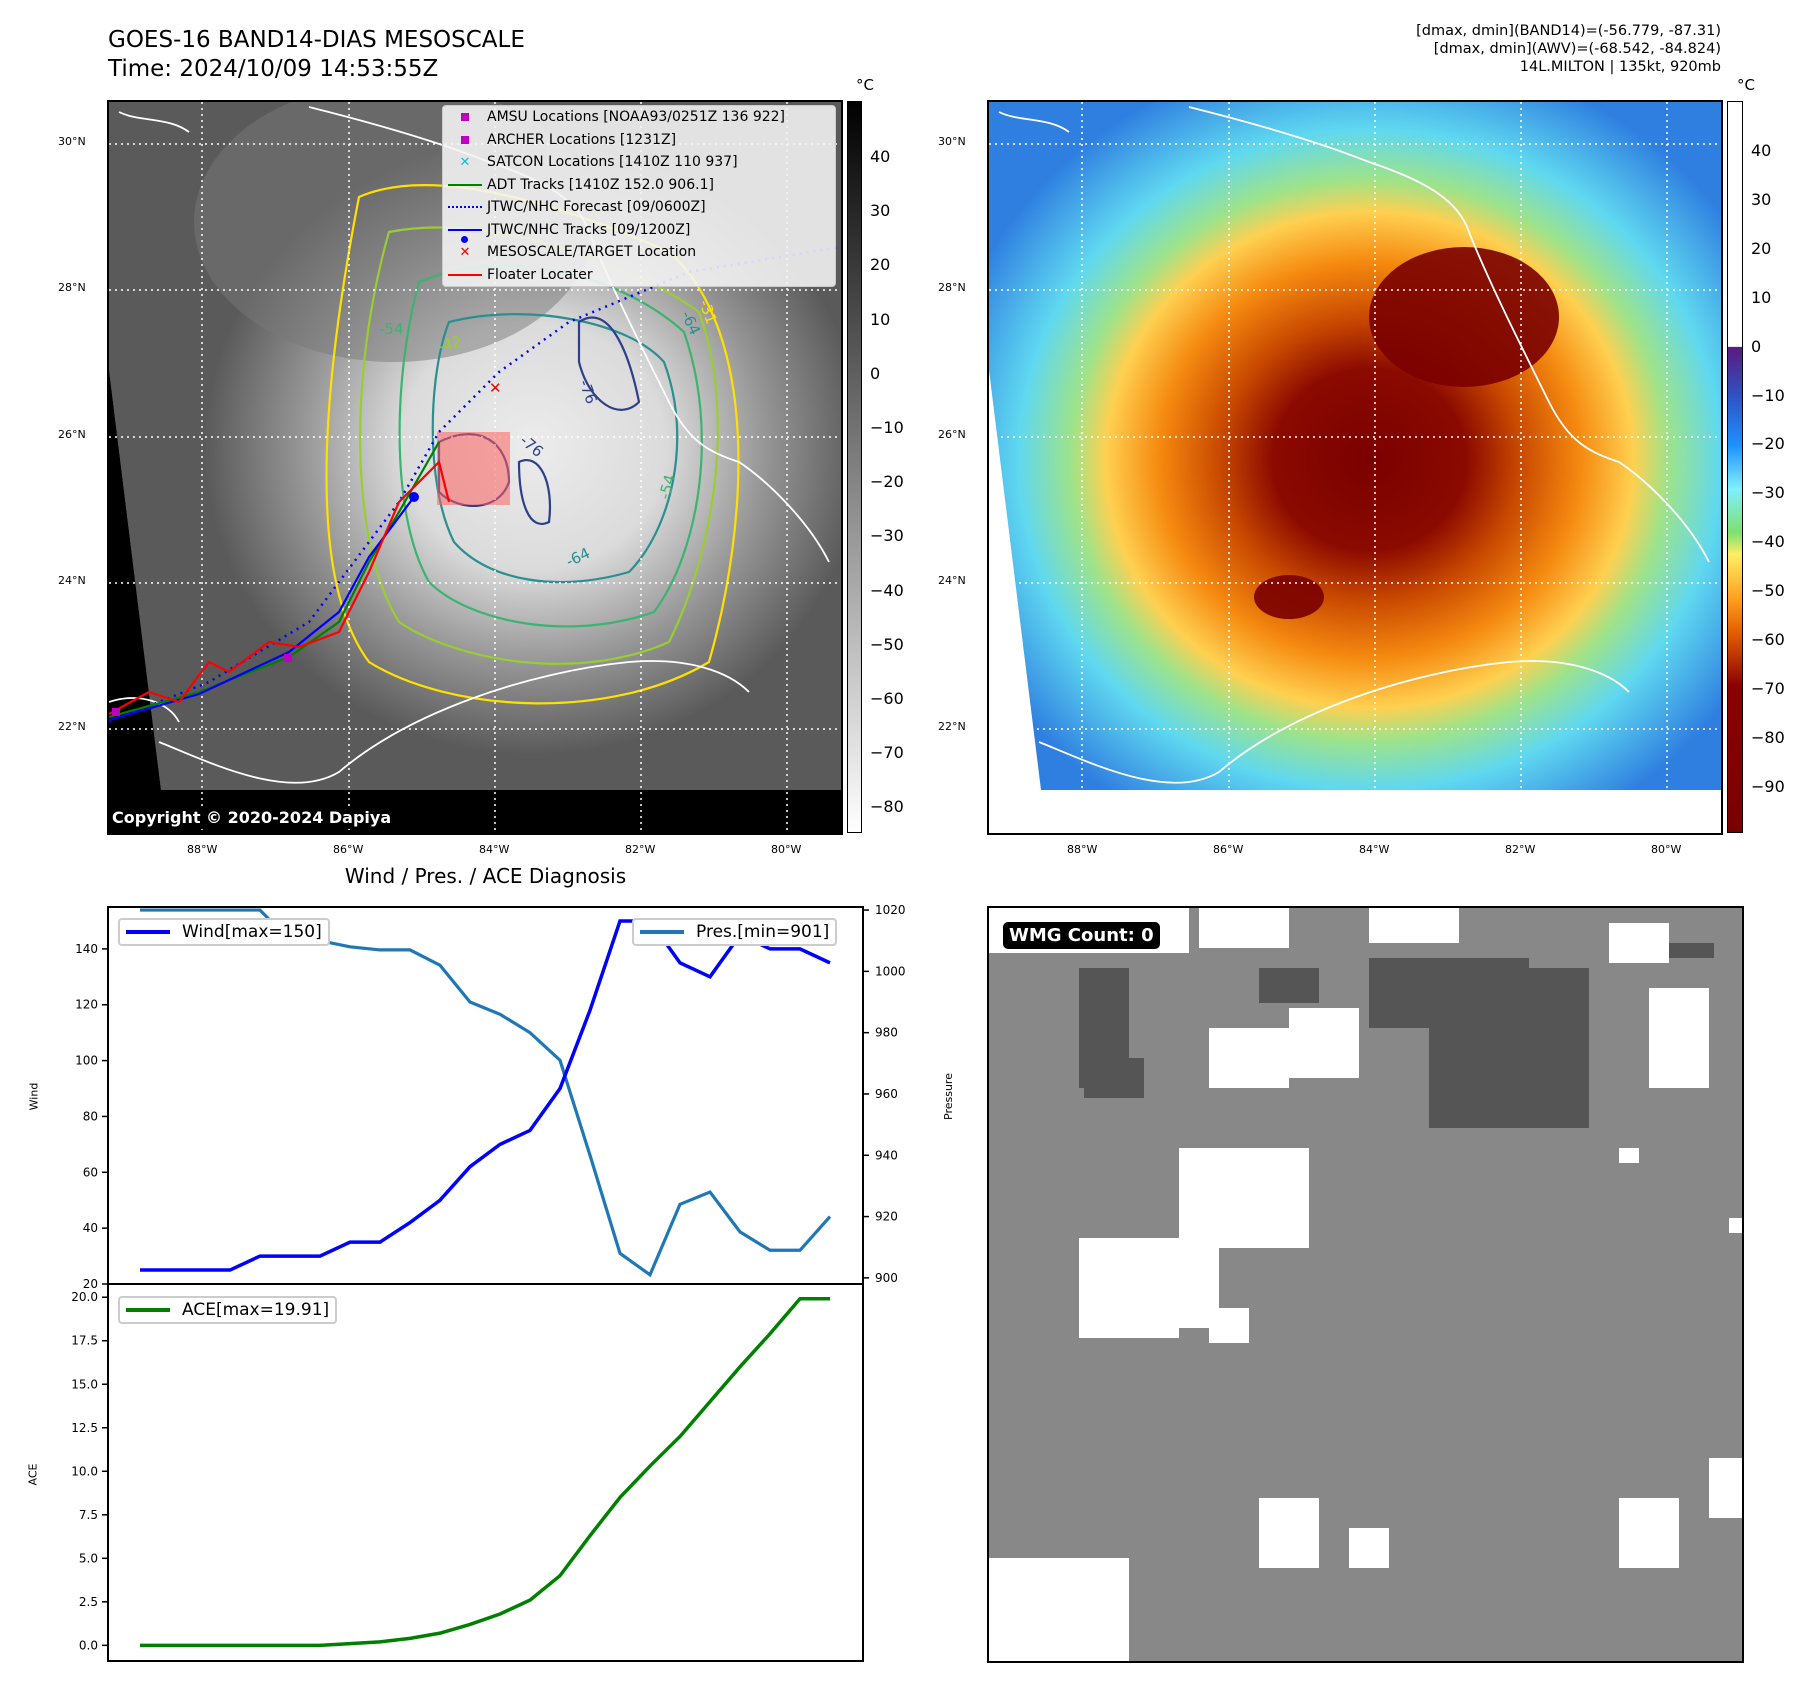 This screenshot has height=1690, width=1801. I want to click on awv-colorbar-tick-label: −90, so click(1768, 786).